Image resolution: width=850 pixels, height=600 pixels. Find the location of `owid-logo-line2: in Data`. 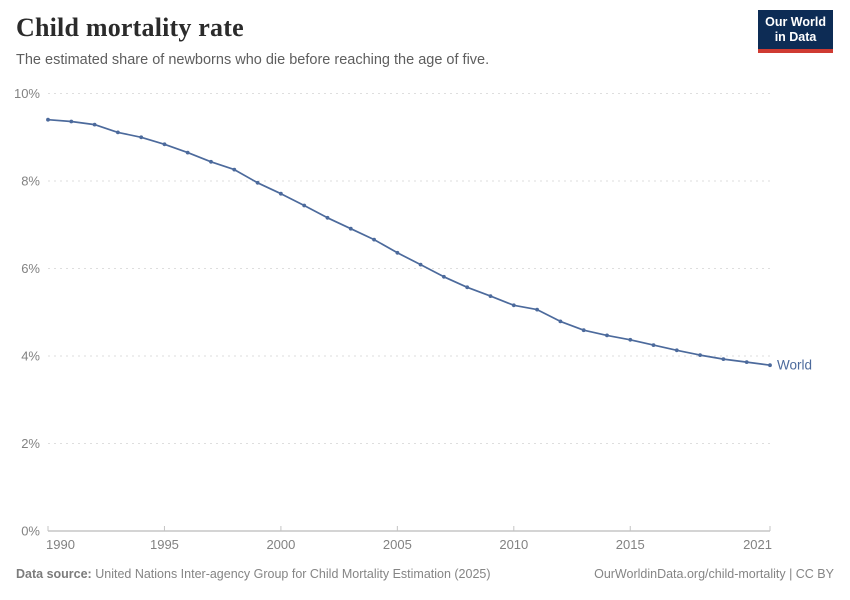

owid-logo-line2: in Data is located at coordinates (795, 36).